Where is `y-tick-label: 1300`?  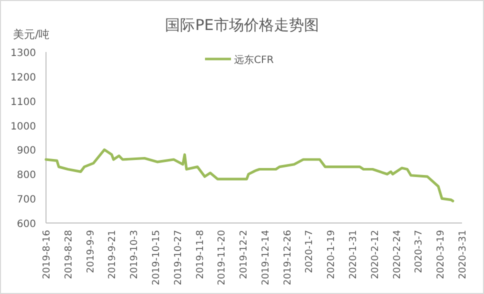
y-tick-label: 1300 is located at coordinates (23, 53).